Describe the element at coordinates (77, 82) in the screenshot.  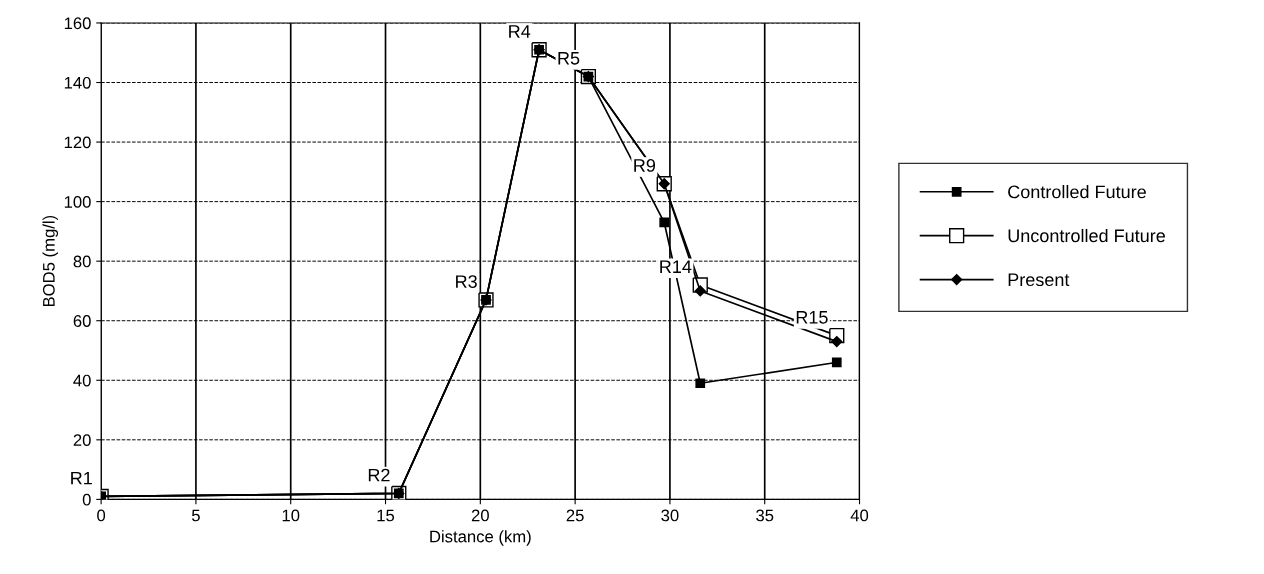
I see `y-tick-label: 140` at that location.